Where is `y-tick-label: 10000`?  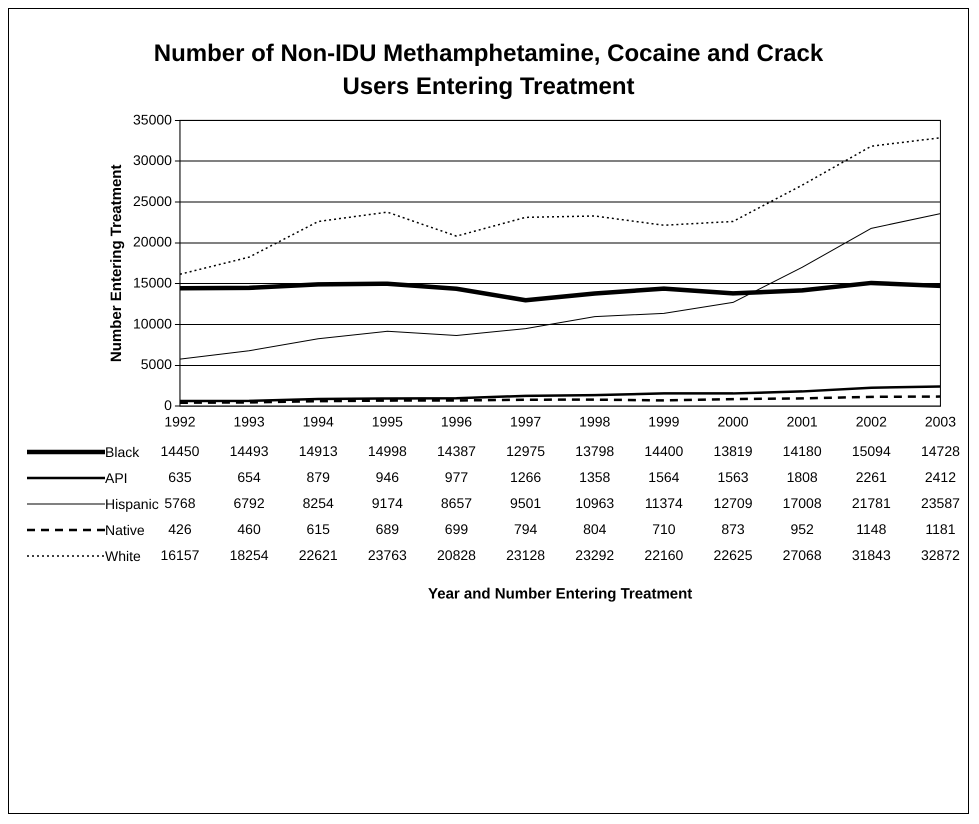
y-tick-label: 10000 is located at coordinates (152, 323).